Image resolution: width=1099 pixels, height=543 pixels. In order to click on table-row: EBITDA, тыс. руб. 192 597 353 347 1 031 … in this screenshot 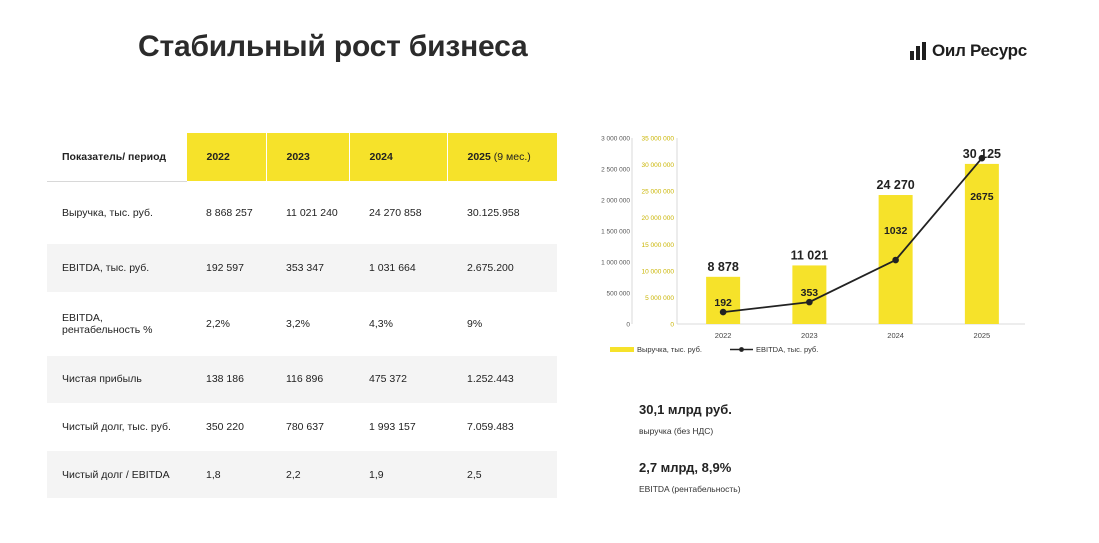, I will do `click(302, 268)`.